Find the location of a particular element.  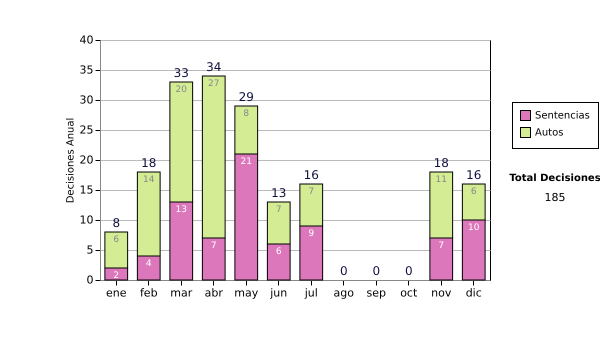

x-tick-label: ago is located at coordinates (344, 293).